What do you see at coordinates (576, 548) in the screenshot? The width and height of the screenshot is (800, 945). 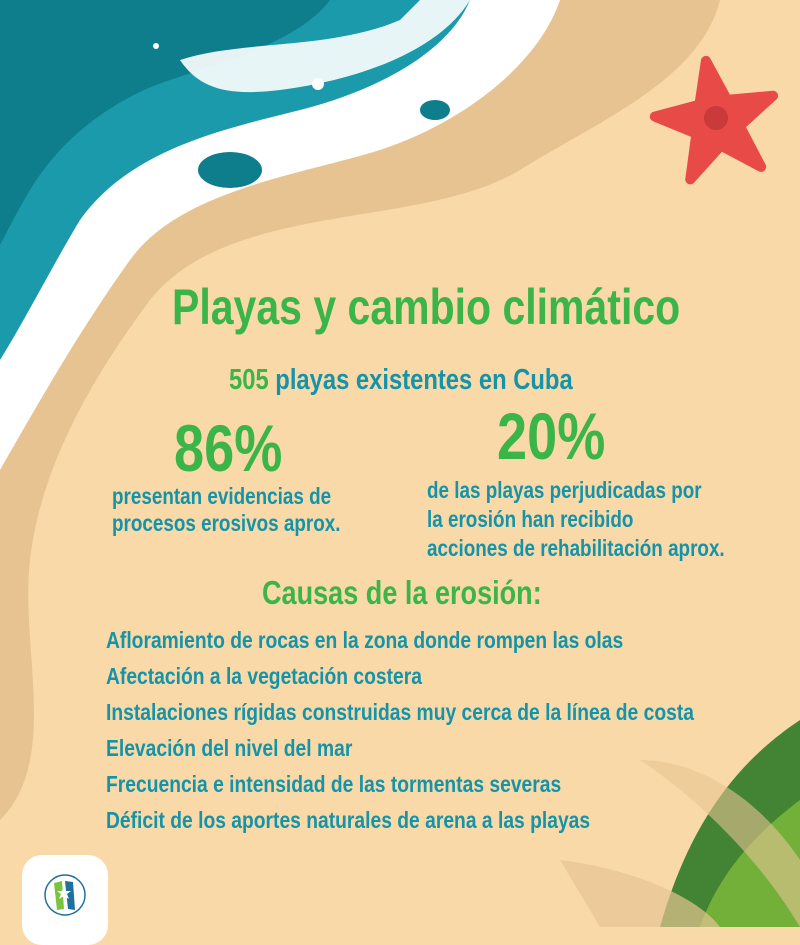 I see `stat-line: acciones de rehabilitación aprox.` at bounding box center [576, 548].